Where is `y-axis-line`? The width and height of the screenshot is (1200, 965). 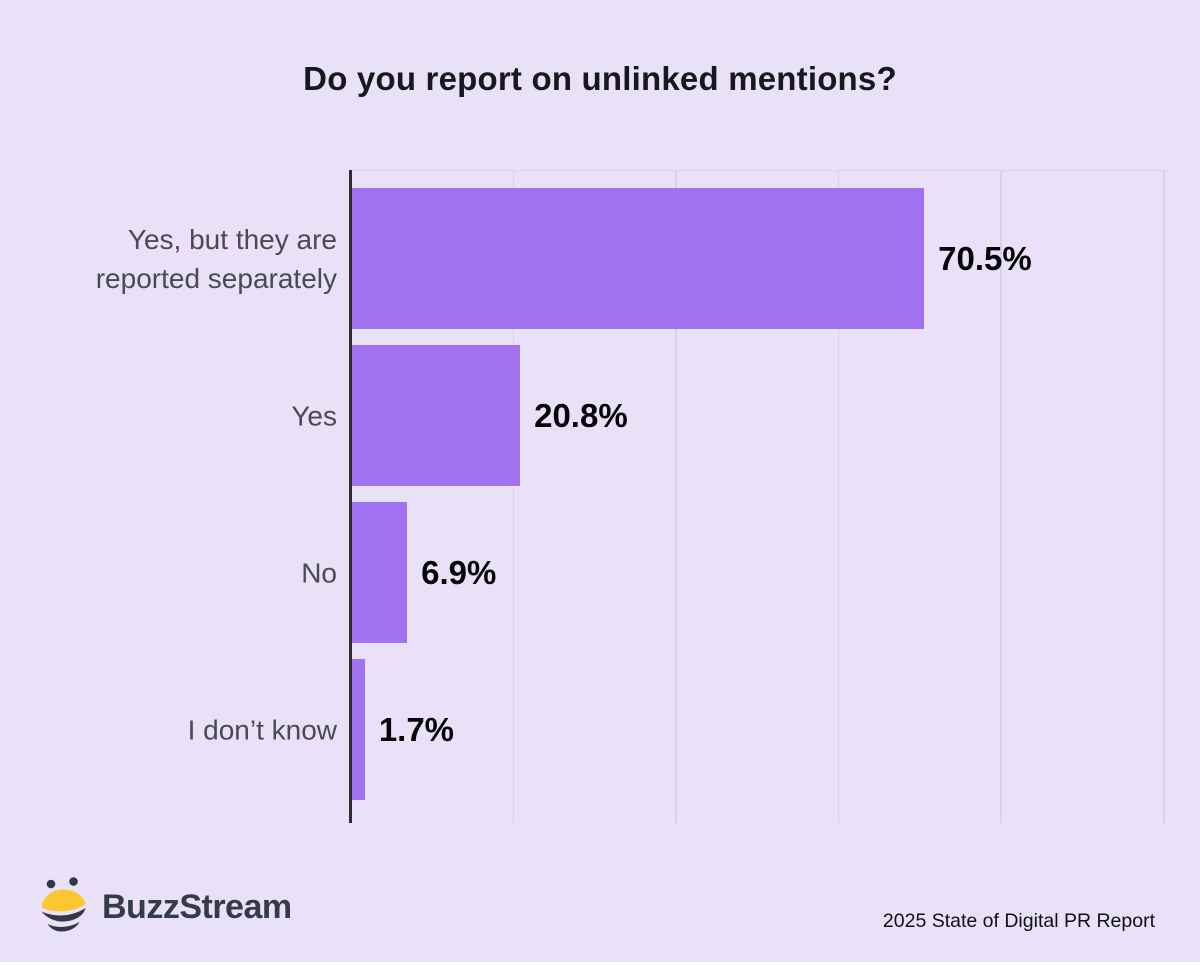
y-axis-line is located at coordinates (350, 496).